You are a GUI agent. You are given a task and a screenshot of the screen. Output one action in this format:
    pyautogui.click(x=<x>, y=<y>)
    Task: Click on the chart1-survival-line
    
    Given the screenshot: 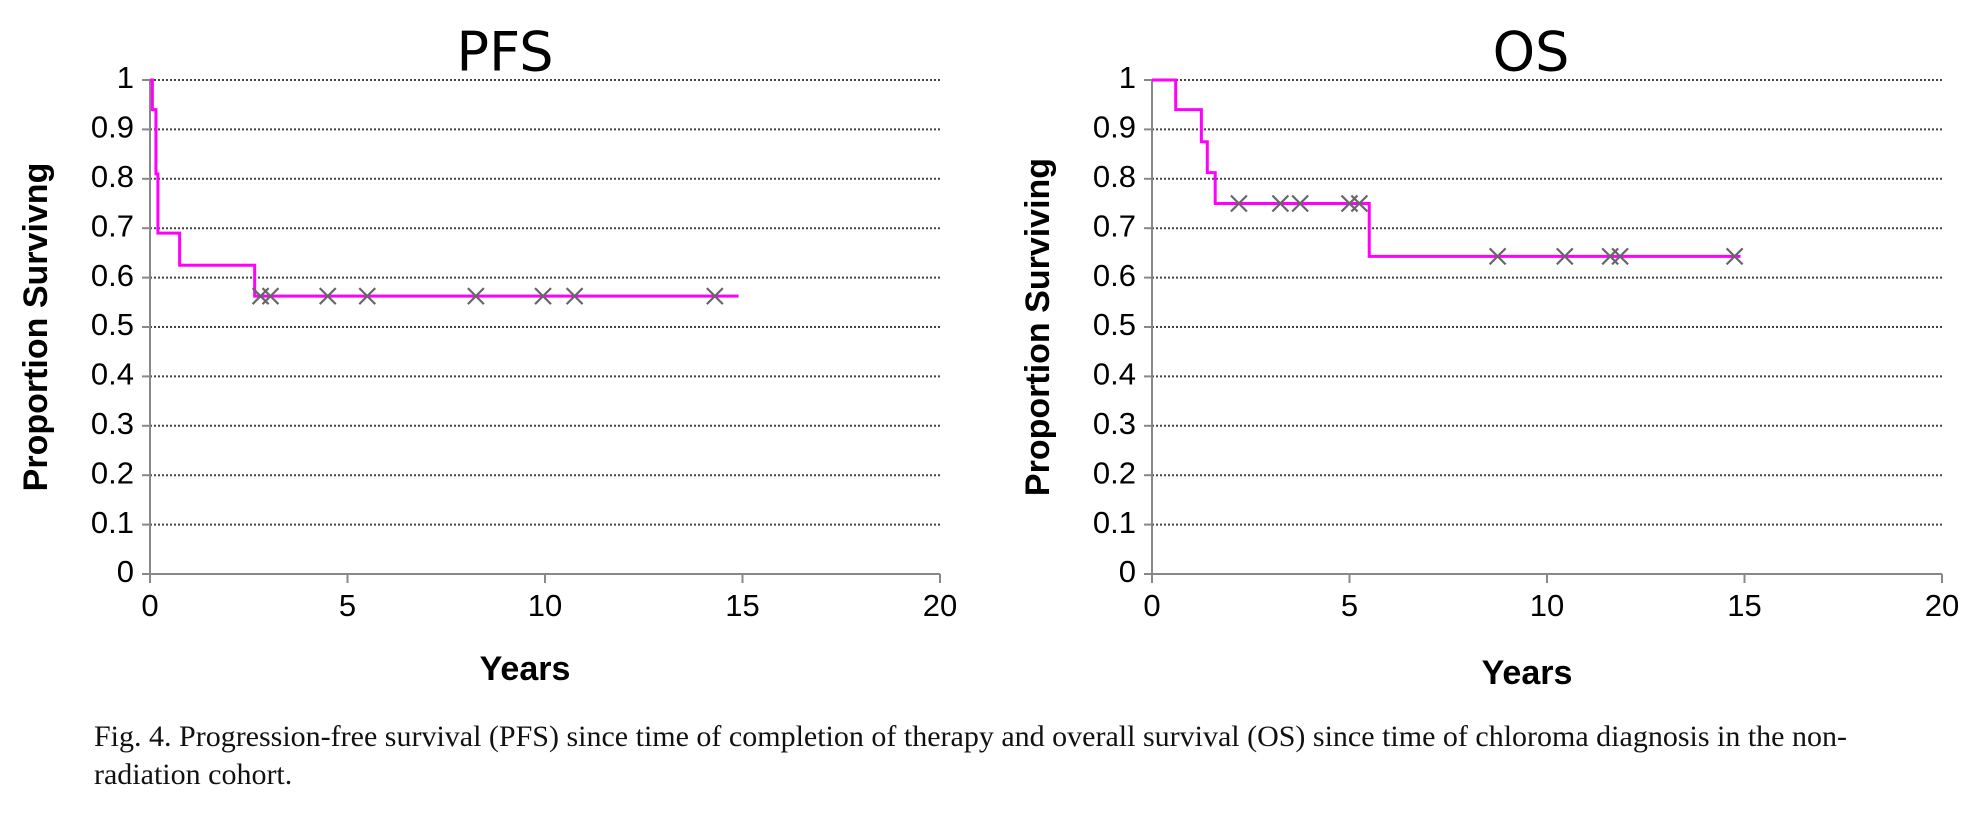 What is the action you would take?
    pyautogui.click(x=444, y=188)
    